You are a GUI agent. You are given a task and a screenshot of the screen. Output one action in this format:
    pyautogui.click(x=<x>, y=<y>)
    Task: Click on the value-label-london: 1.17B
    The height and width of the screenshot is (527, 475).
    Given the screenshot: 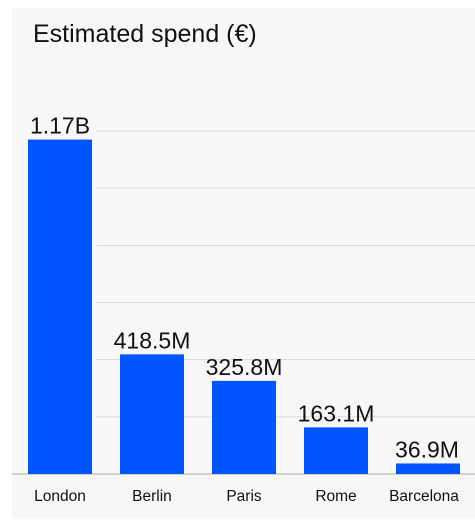 What is the action you would take?
    pyautogui.click(x=60, y=126)
    